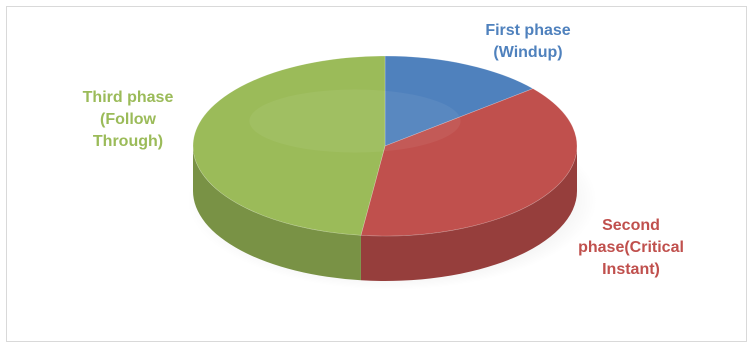 Image resolution: width=755 pixels, height=349 pixels. What do you see at coordinates (128, 119) in the screenshot?
I see `pie-label-3: Third phase (Follow Through)` at bounding box center [128, 119].